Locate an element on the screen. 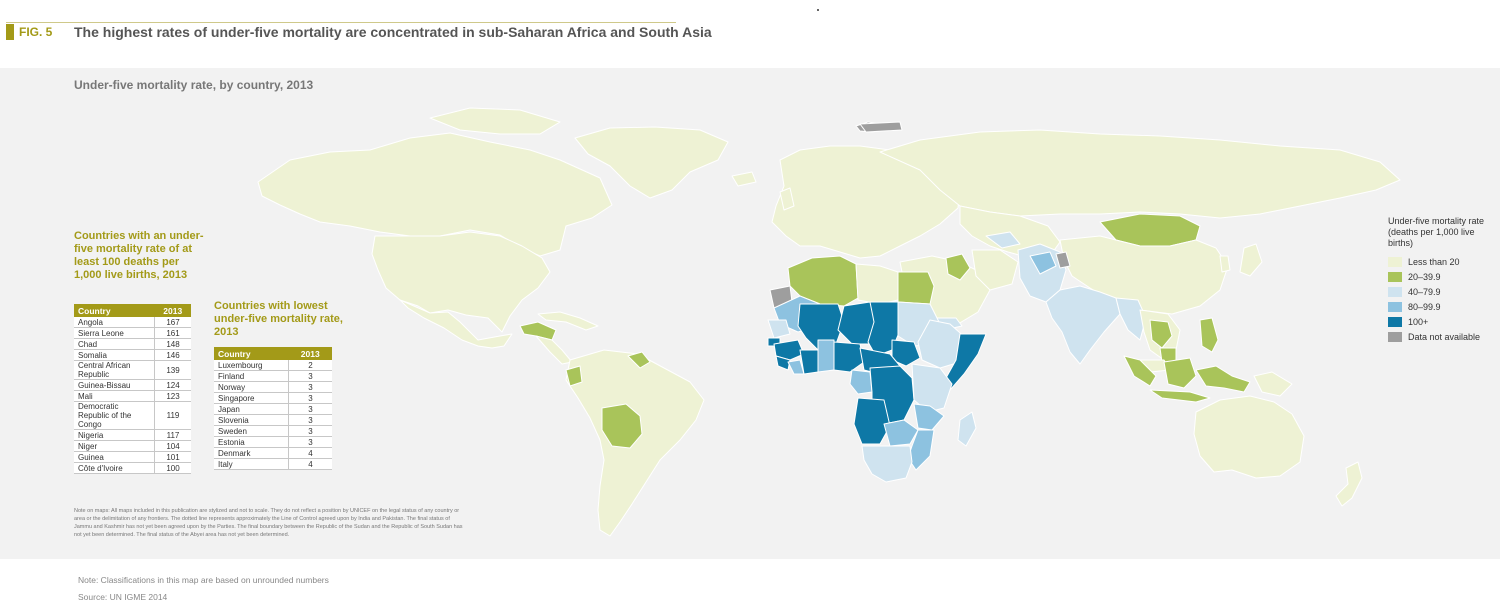 This screenshot has height=604, width=1500. table-row: Guinea-Bissau 124 is located at coordinates (132, 385).